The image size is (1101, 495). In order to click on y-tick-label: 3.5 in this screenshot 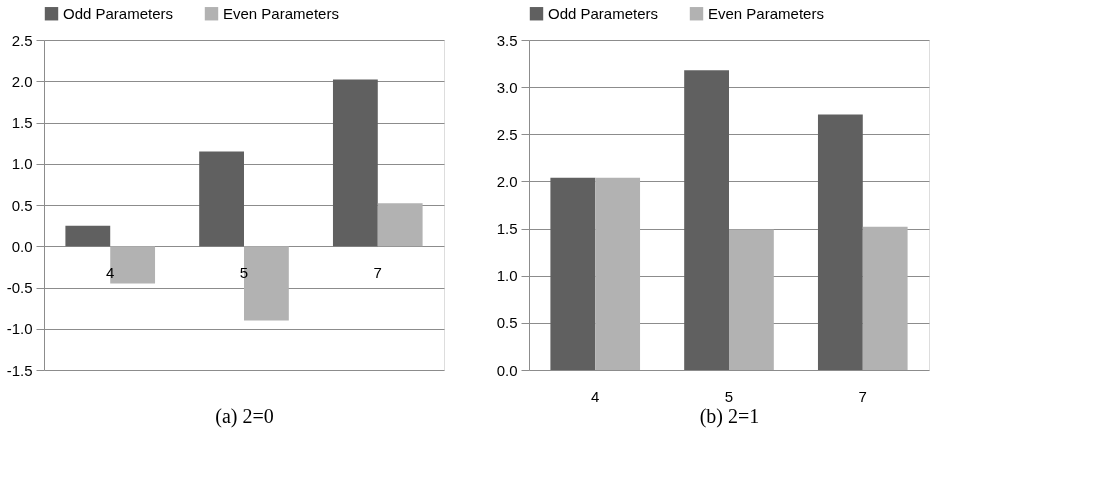, I will do `click(507, 40)`.